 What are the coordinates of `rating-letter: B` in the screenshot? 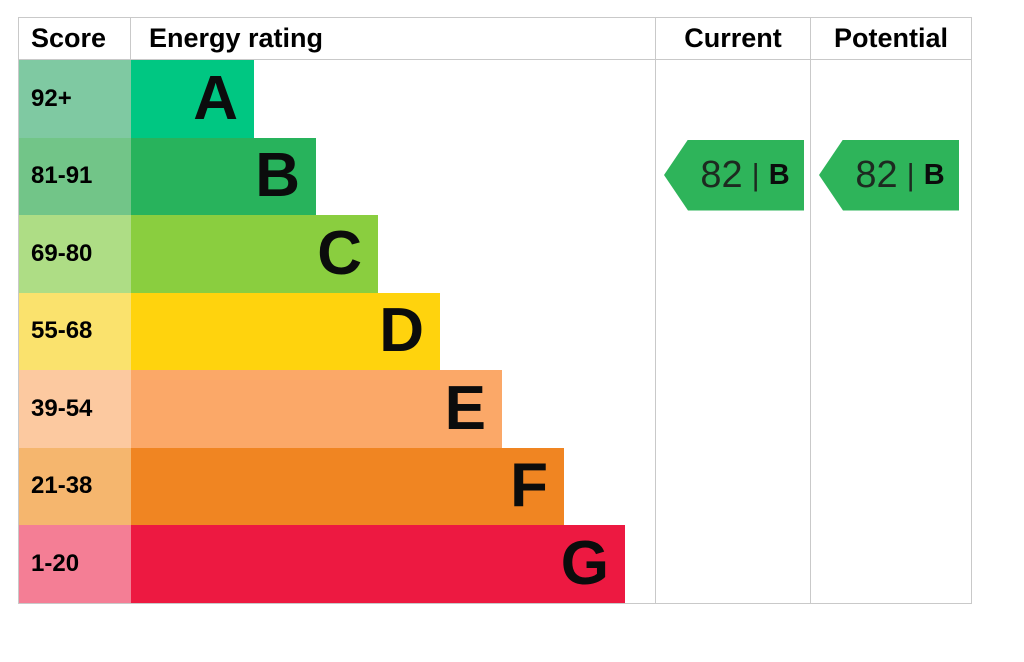 It's located at (277, 176).